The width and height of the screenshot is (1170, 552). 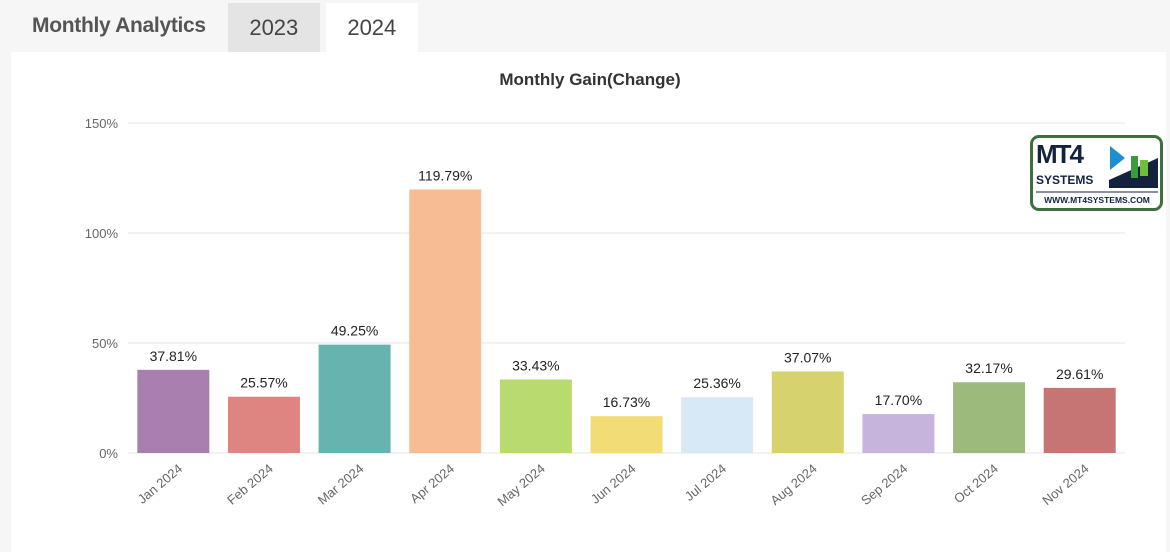 What do you see at coordinates (354, 331) in the screenshot?
I see `data-label: 49.25%` at bounding box center [354, 331].